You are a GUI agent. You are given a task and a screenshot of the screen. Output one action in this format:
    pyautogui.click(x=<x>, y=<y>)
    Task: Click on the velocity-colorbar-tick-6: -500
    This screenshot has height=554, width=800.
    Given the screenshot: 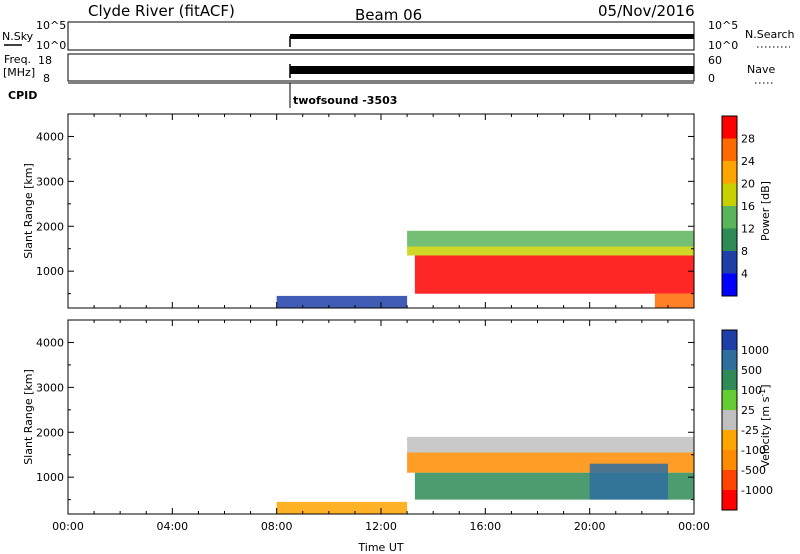 What is the action you would take?
    pyautogui.click(x=753, y=470)
    